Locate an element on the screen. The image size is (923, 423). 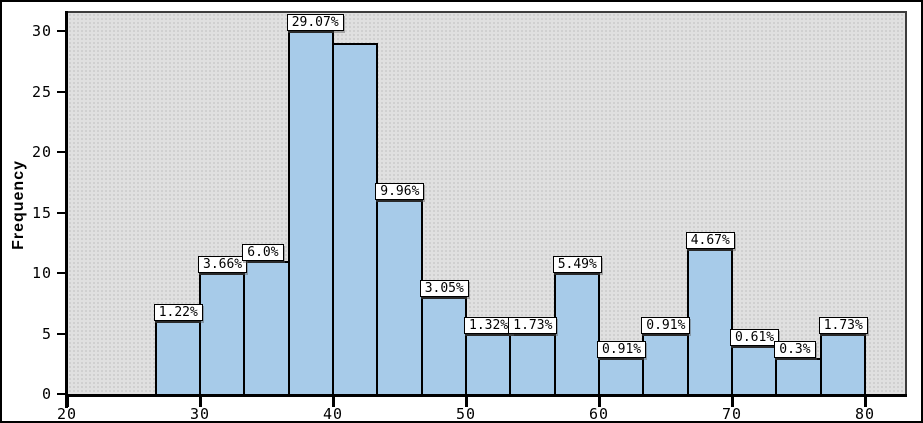
x-tick-label: 20 is located at coordinates (67, 414).